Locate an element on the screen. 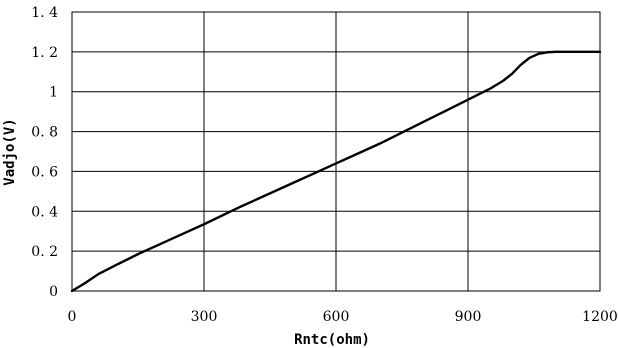  y-tick-label: 1 is located at coordinates (53, 93).